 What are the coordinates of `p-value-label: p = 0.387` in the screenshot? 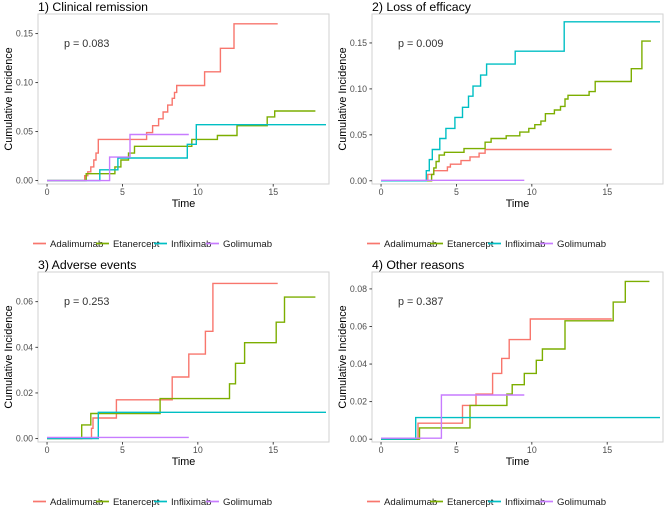 It's located at (420, 302).